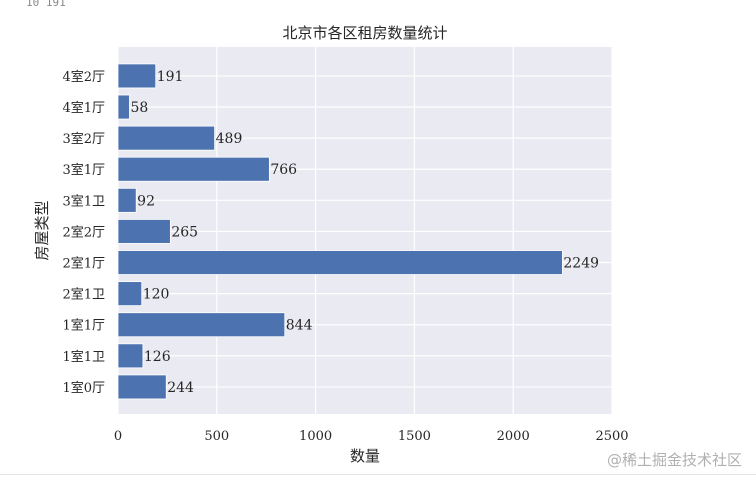  I want to click on y-tick-label: 1室0厅, so click(83, 388).